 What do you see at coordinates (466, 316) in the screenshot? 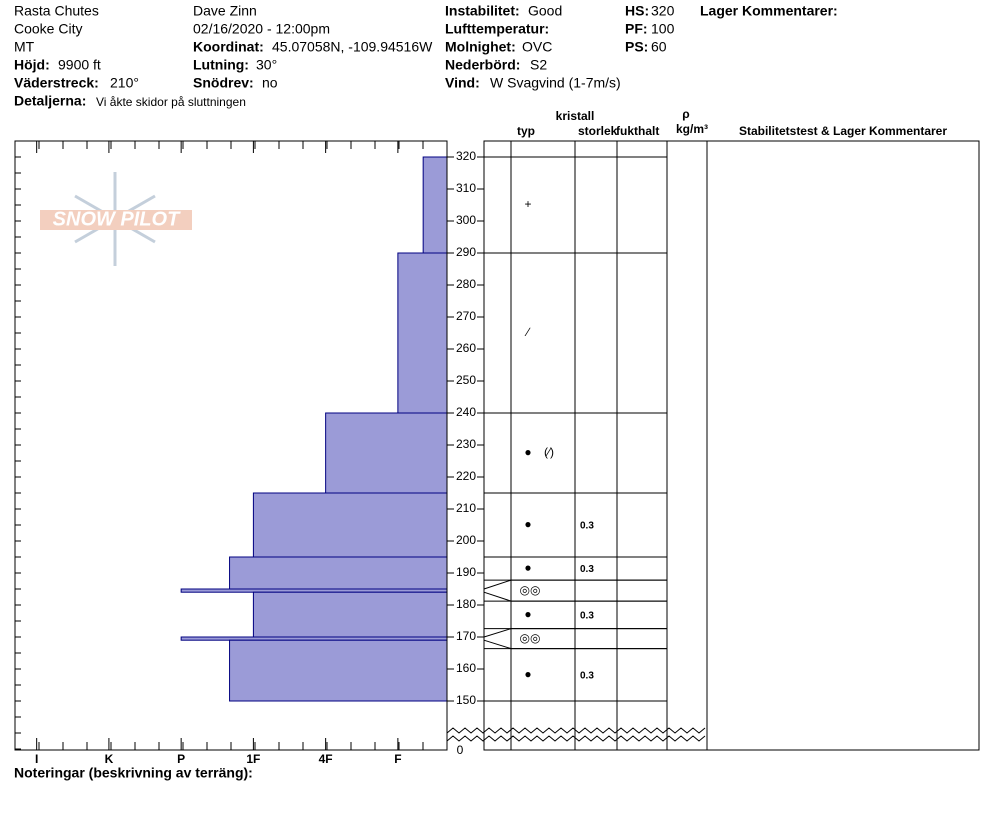
I see `y-tick-label: 270` at bounding box center [466, 316].